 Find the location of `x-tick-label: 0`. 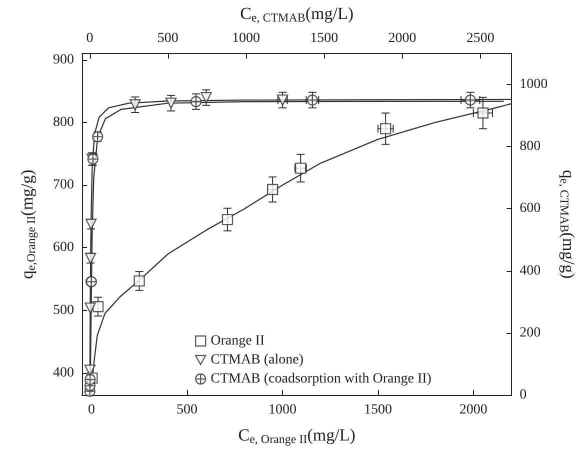

x-tick-label: 0 is located at coordinates (90, 38).